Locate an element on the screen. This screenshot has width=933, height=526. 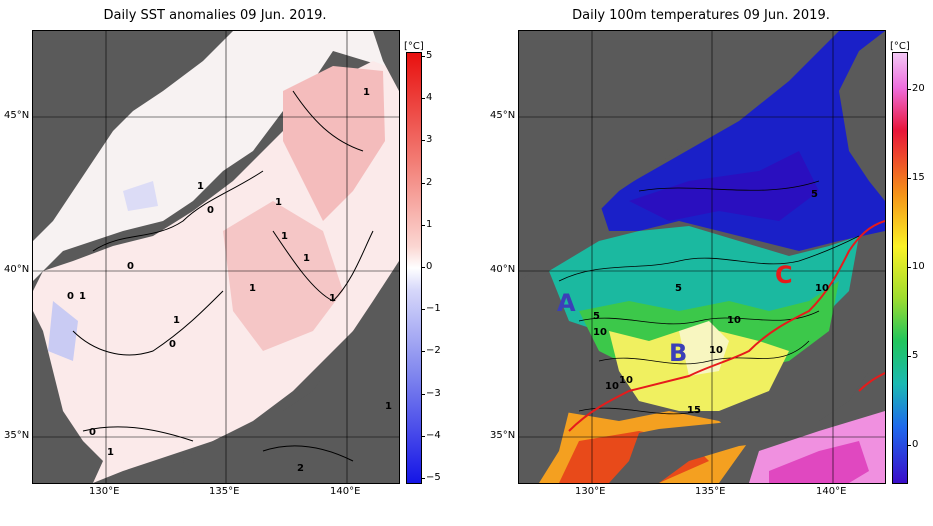
colorbar-tick-label: 15 is located at coordinates (918, 177).